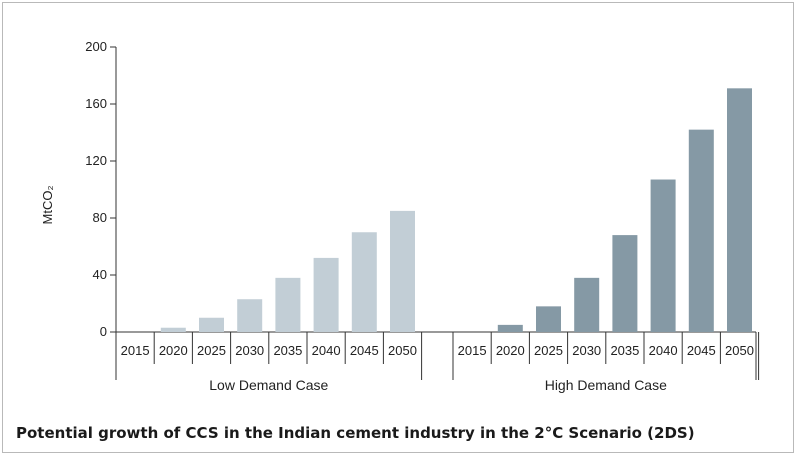 The height and width of the screenshot is (459, 800). What do you see at coordinates (96, 46) in the screenshot?
I see `y-tick-label: 200` at bounding box center [96, 46].